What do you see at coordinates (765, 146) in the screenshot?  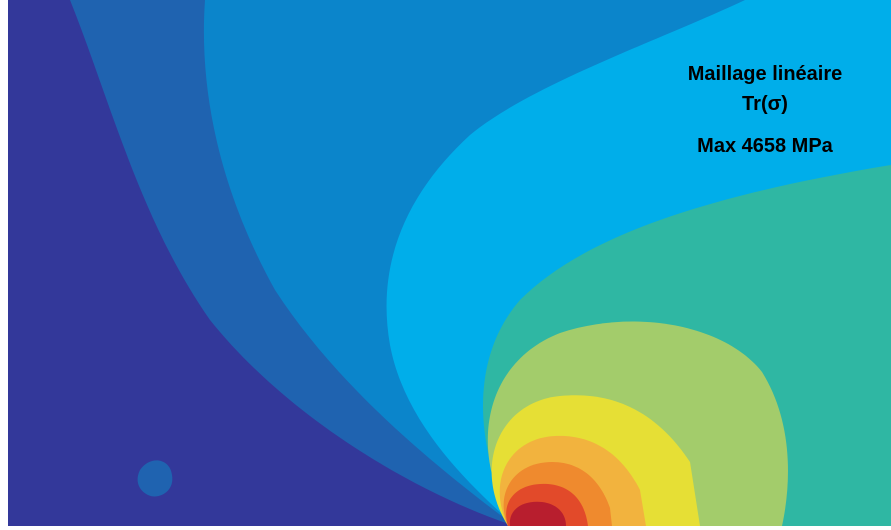 I see `annotation-max: Max 4658 MPa` at bounding box center [765, 146].